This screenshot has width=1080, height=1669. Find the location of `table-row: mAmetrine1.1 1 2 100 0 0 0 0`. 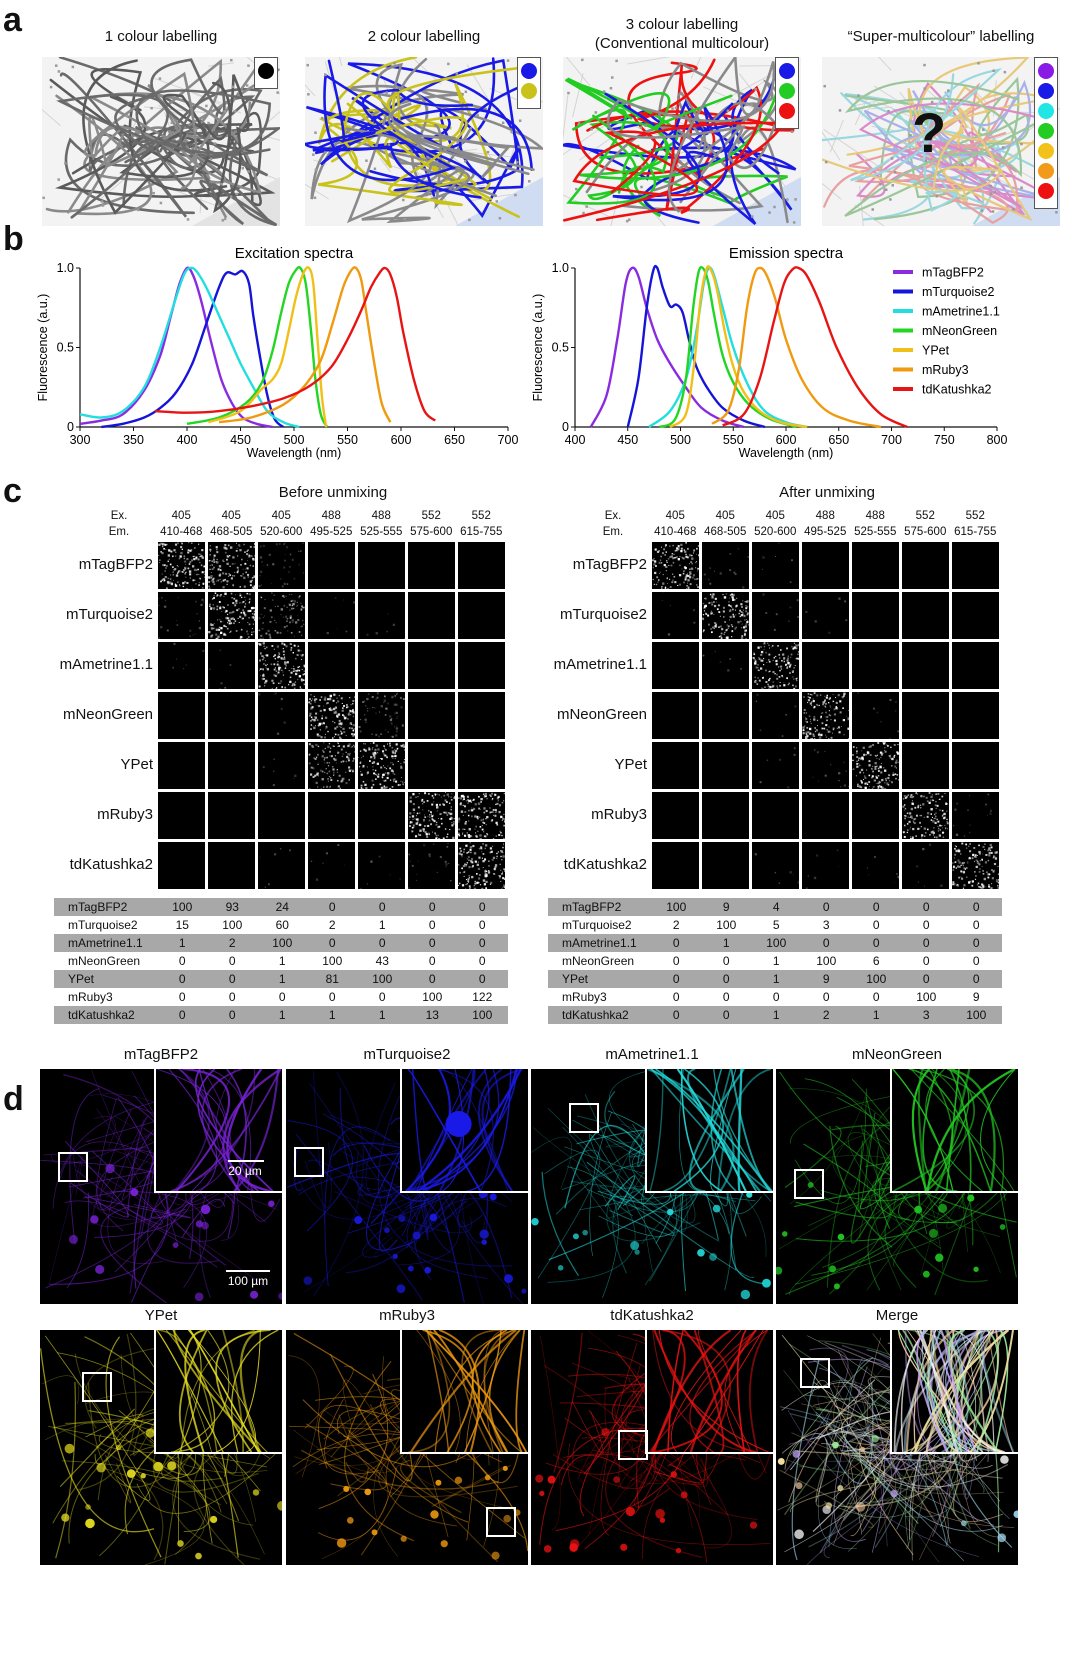

table-row: mAmetrine1.1 1 2 100 0 0 0 0 is located at coordinates (281, 943).